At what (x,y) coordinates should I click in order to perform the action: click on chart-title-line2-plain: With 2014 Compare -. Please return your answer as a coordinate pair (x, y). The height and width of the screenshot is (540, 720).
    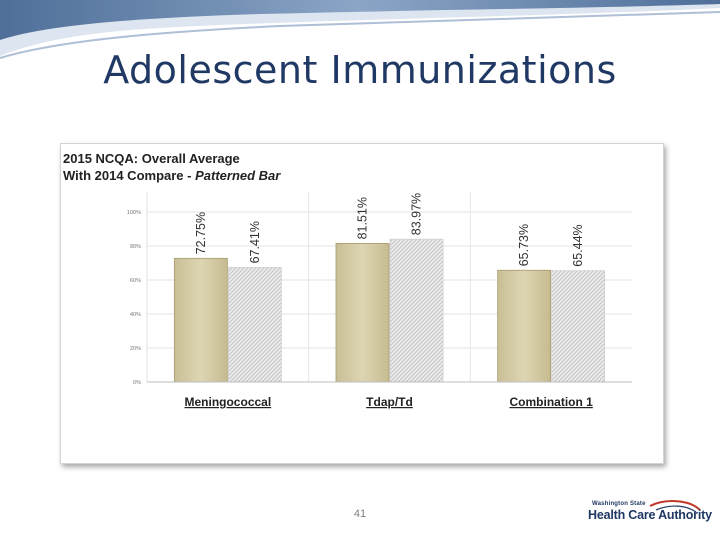
    Looking at the image, I should click on (129, 175).